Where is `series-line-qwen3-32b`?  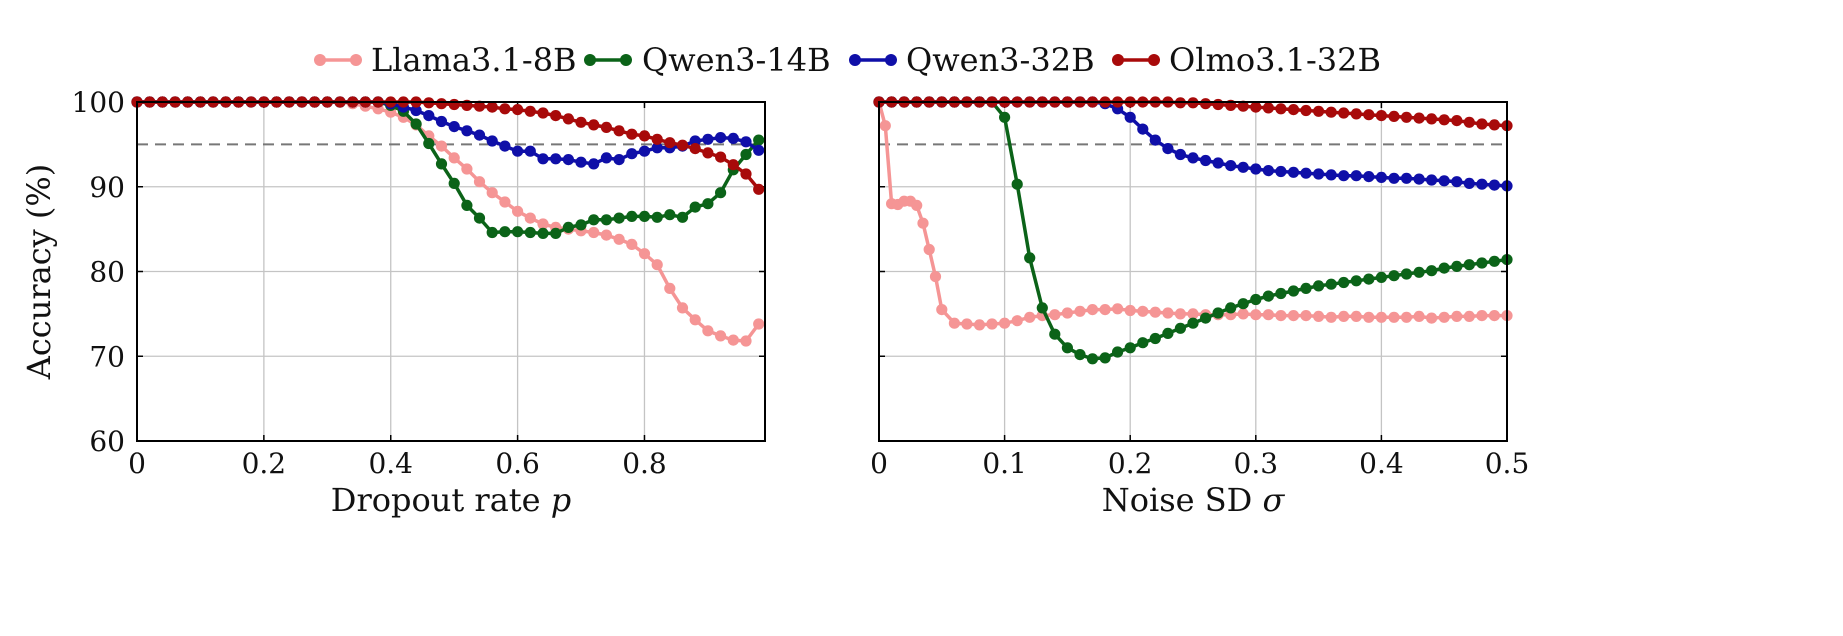 series-line-qwen3-32b is located at coordinates (448, 133).